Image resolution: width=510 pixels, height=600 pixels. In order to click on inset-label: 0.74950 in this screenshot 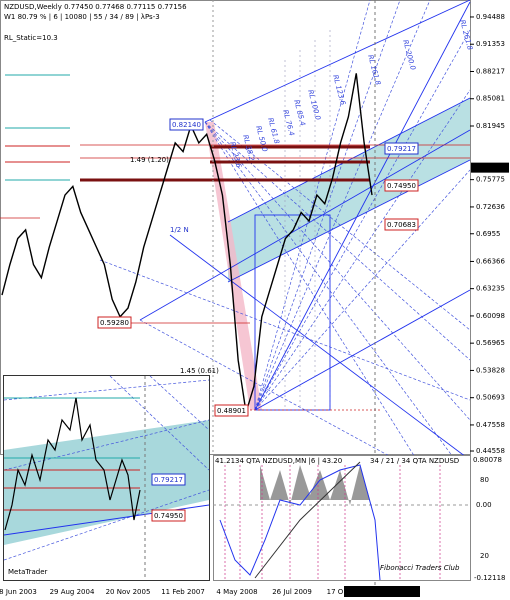, I will do `click(168, 516)`.